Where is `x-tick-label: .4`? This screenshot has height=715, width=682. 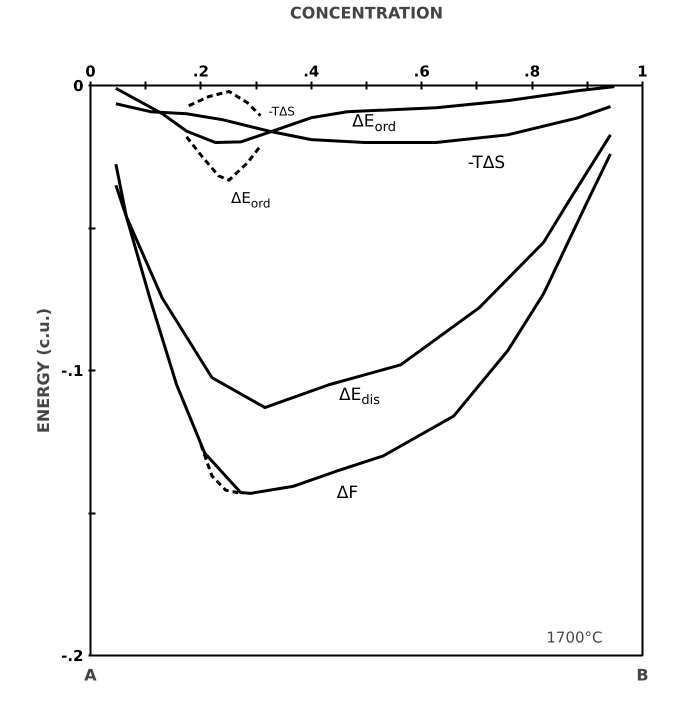 x-tick-label: .4 is located at coordinates (311, 71).